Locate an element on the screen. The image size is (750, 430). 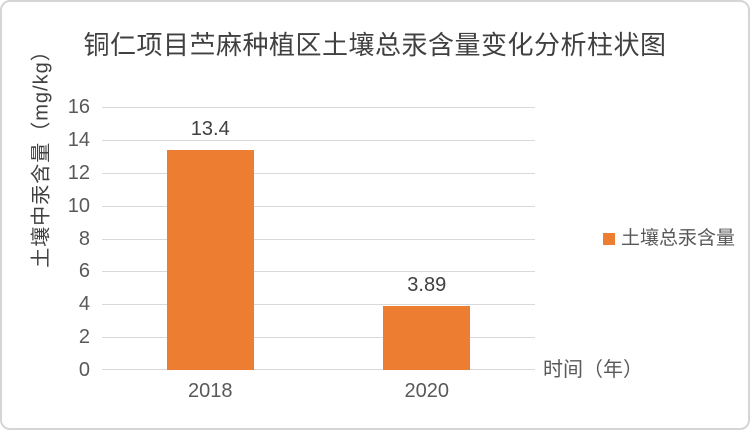
y-tick-label: 14 is located at coordinates (78, 139).